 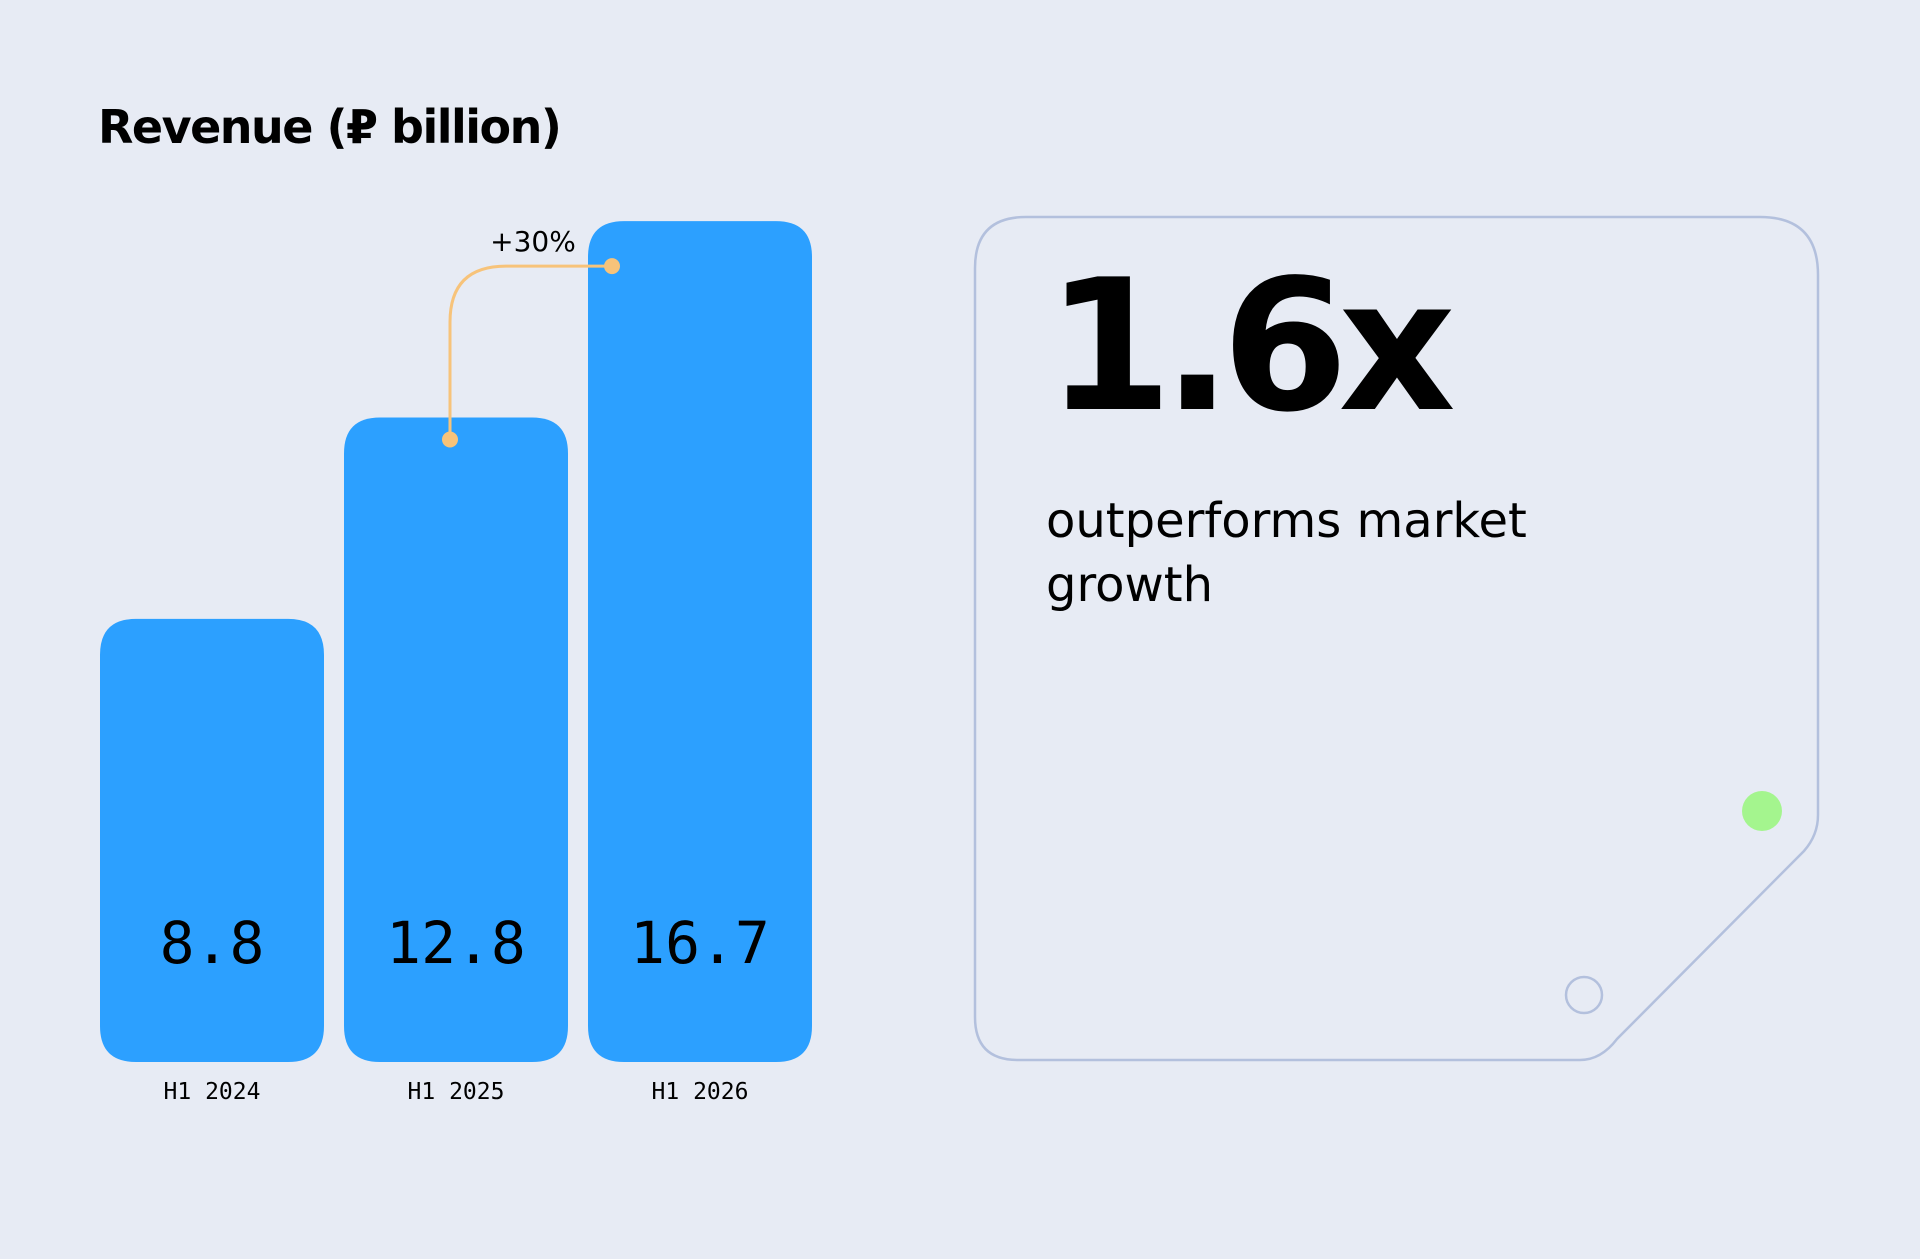 What do you see at coordinates (450, 439) in the screenshot?
I see `growth-connector-start-dot` at bounding box center [450, 439].